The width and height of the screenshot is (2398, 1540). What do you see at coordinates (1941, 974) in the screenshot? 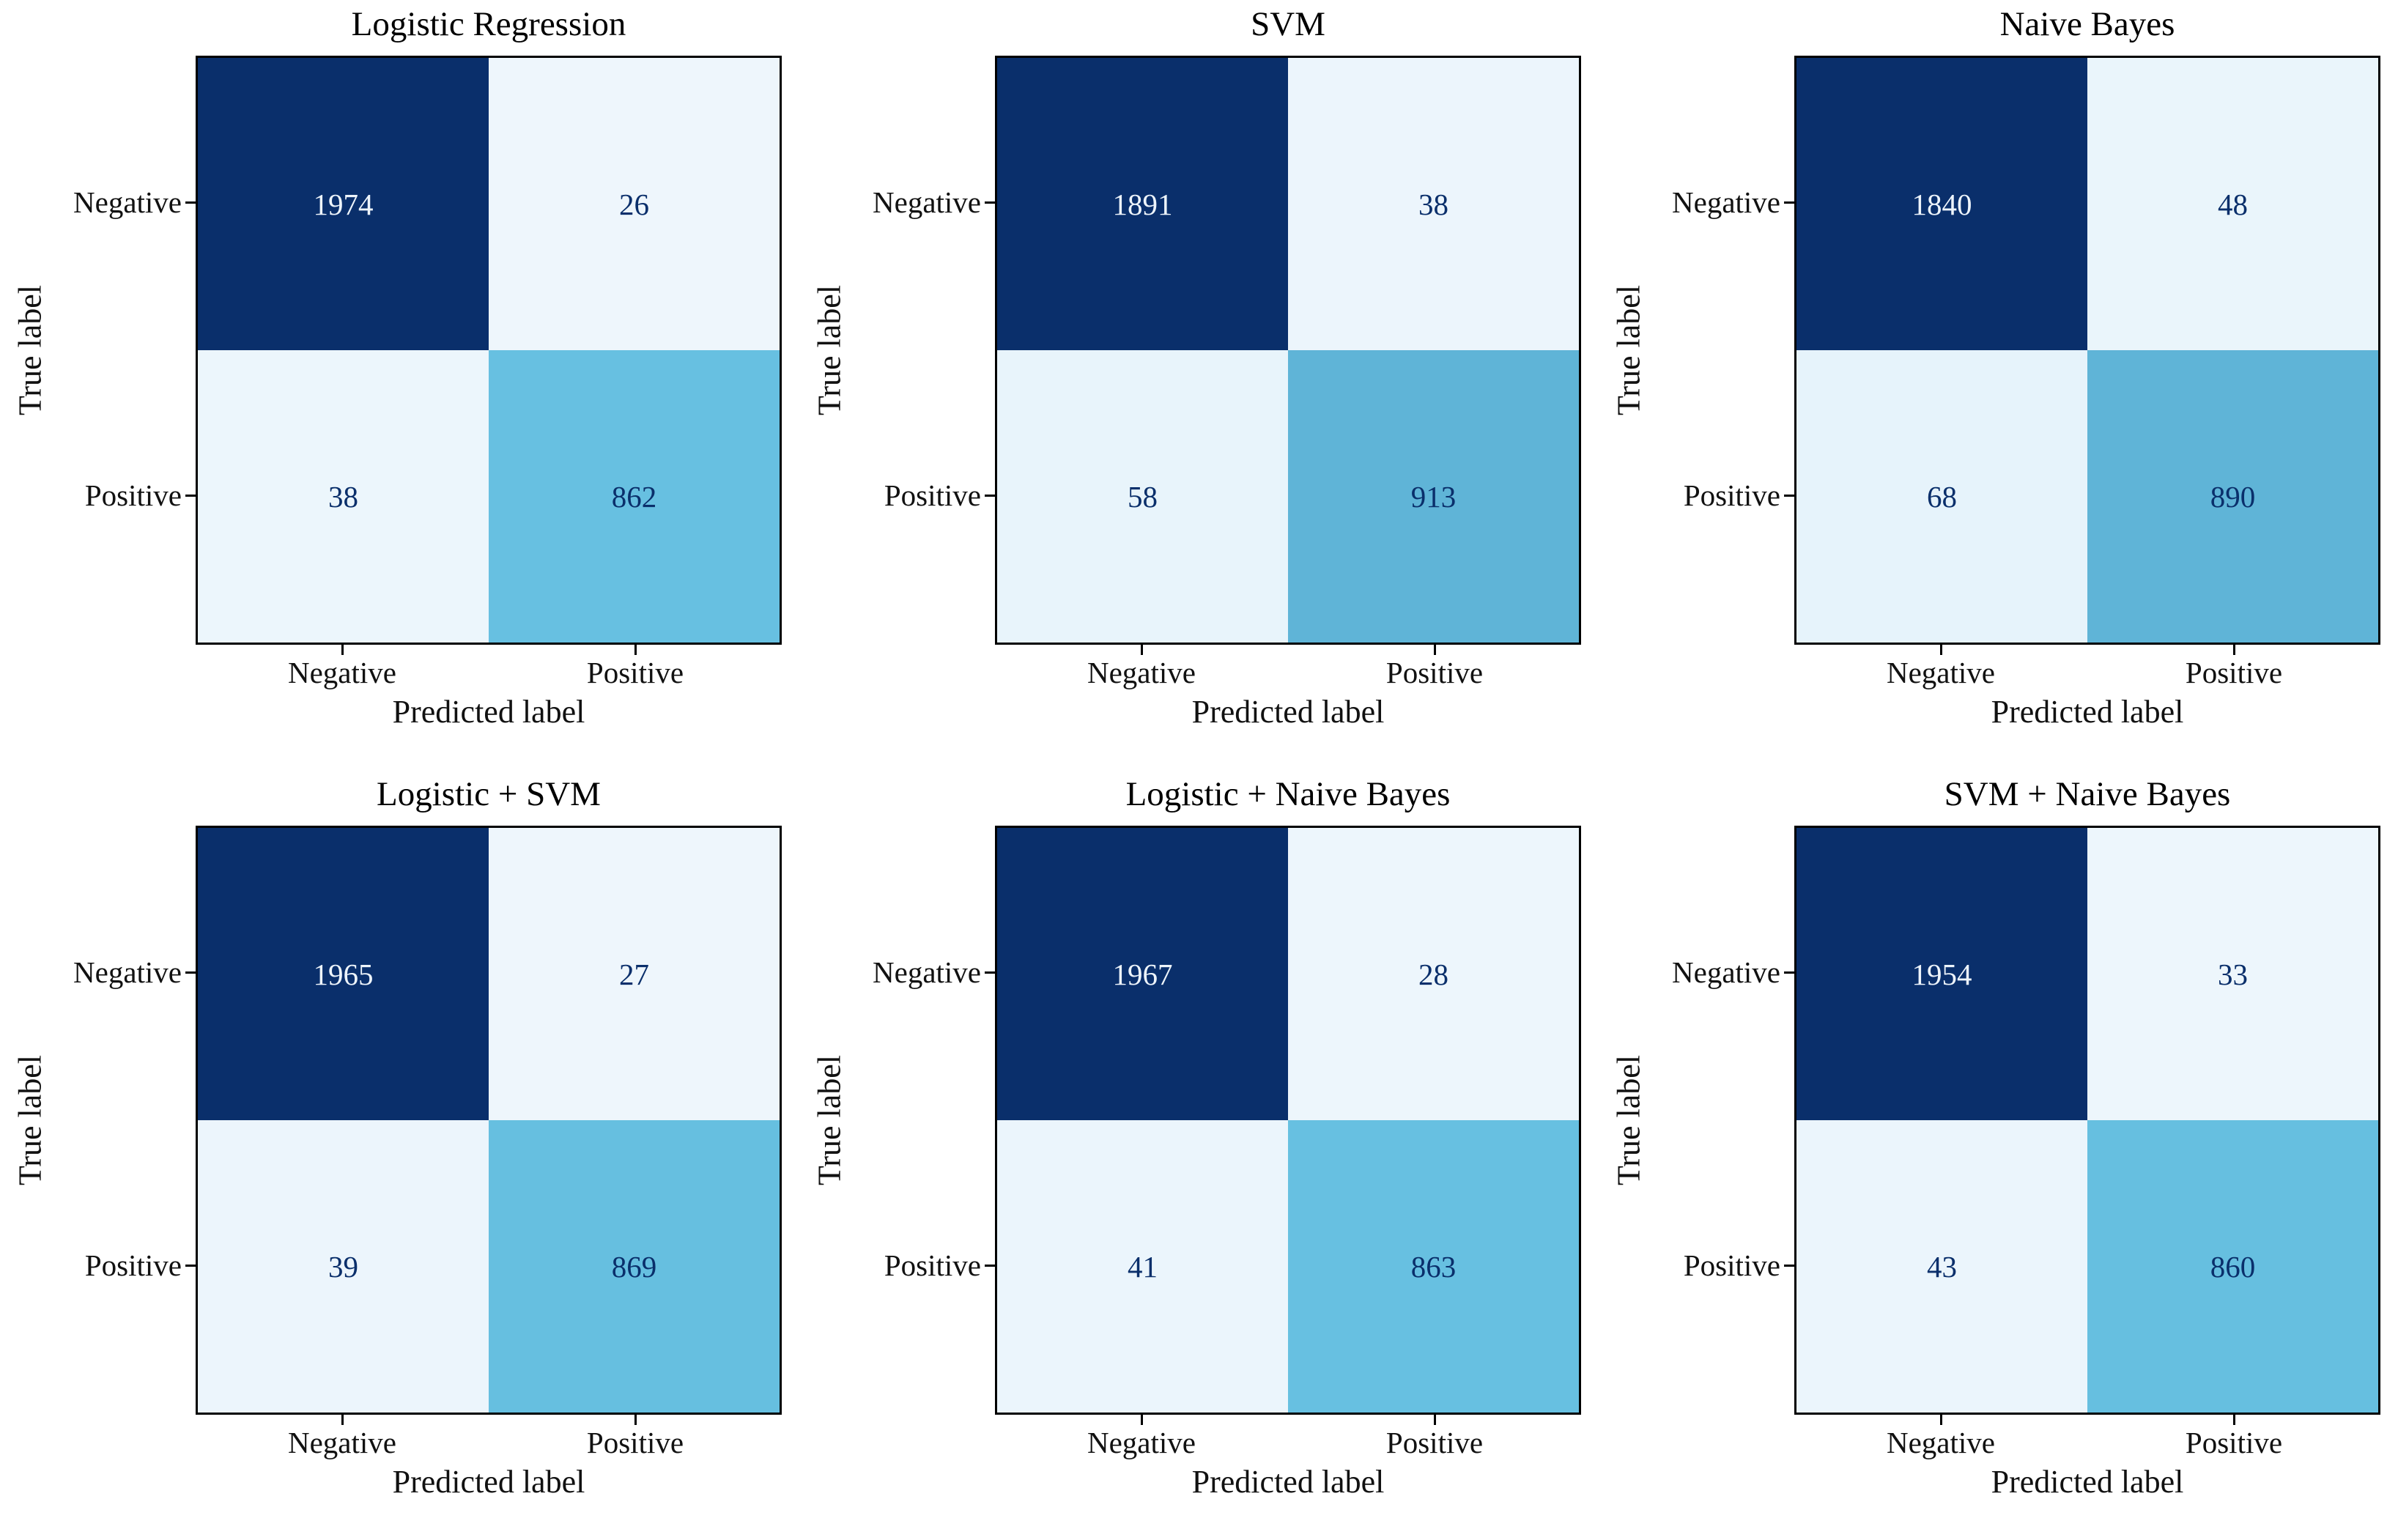
I see `matrix-cell-true-negative: 1954` at bounding box center [1941, 974].